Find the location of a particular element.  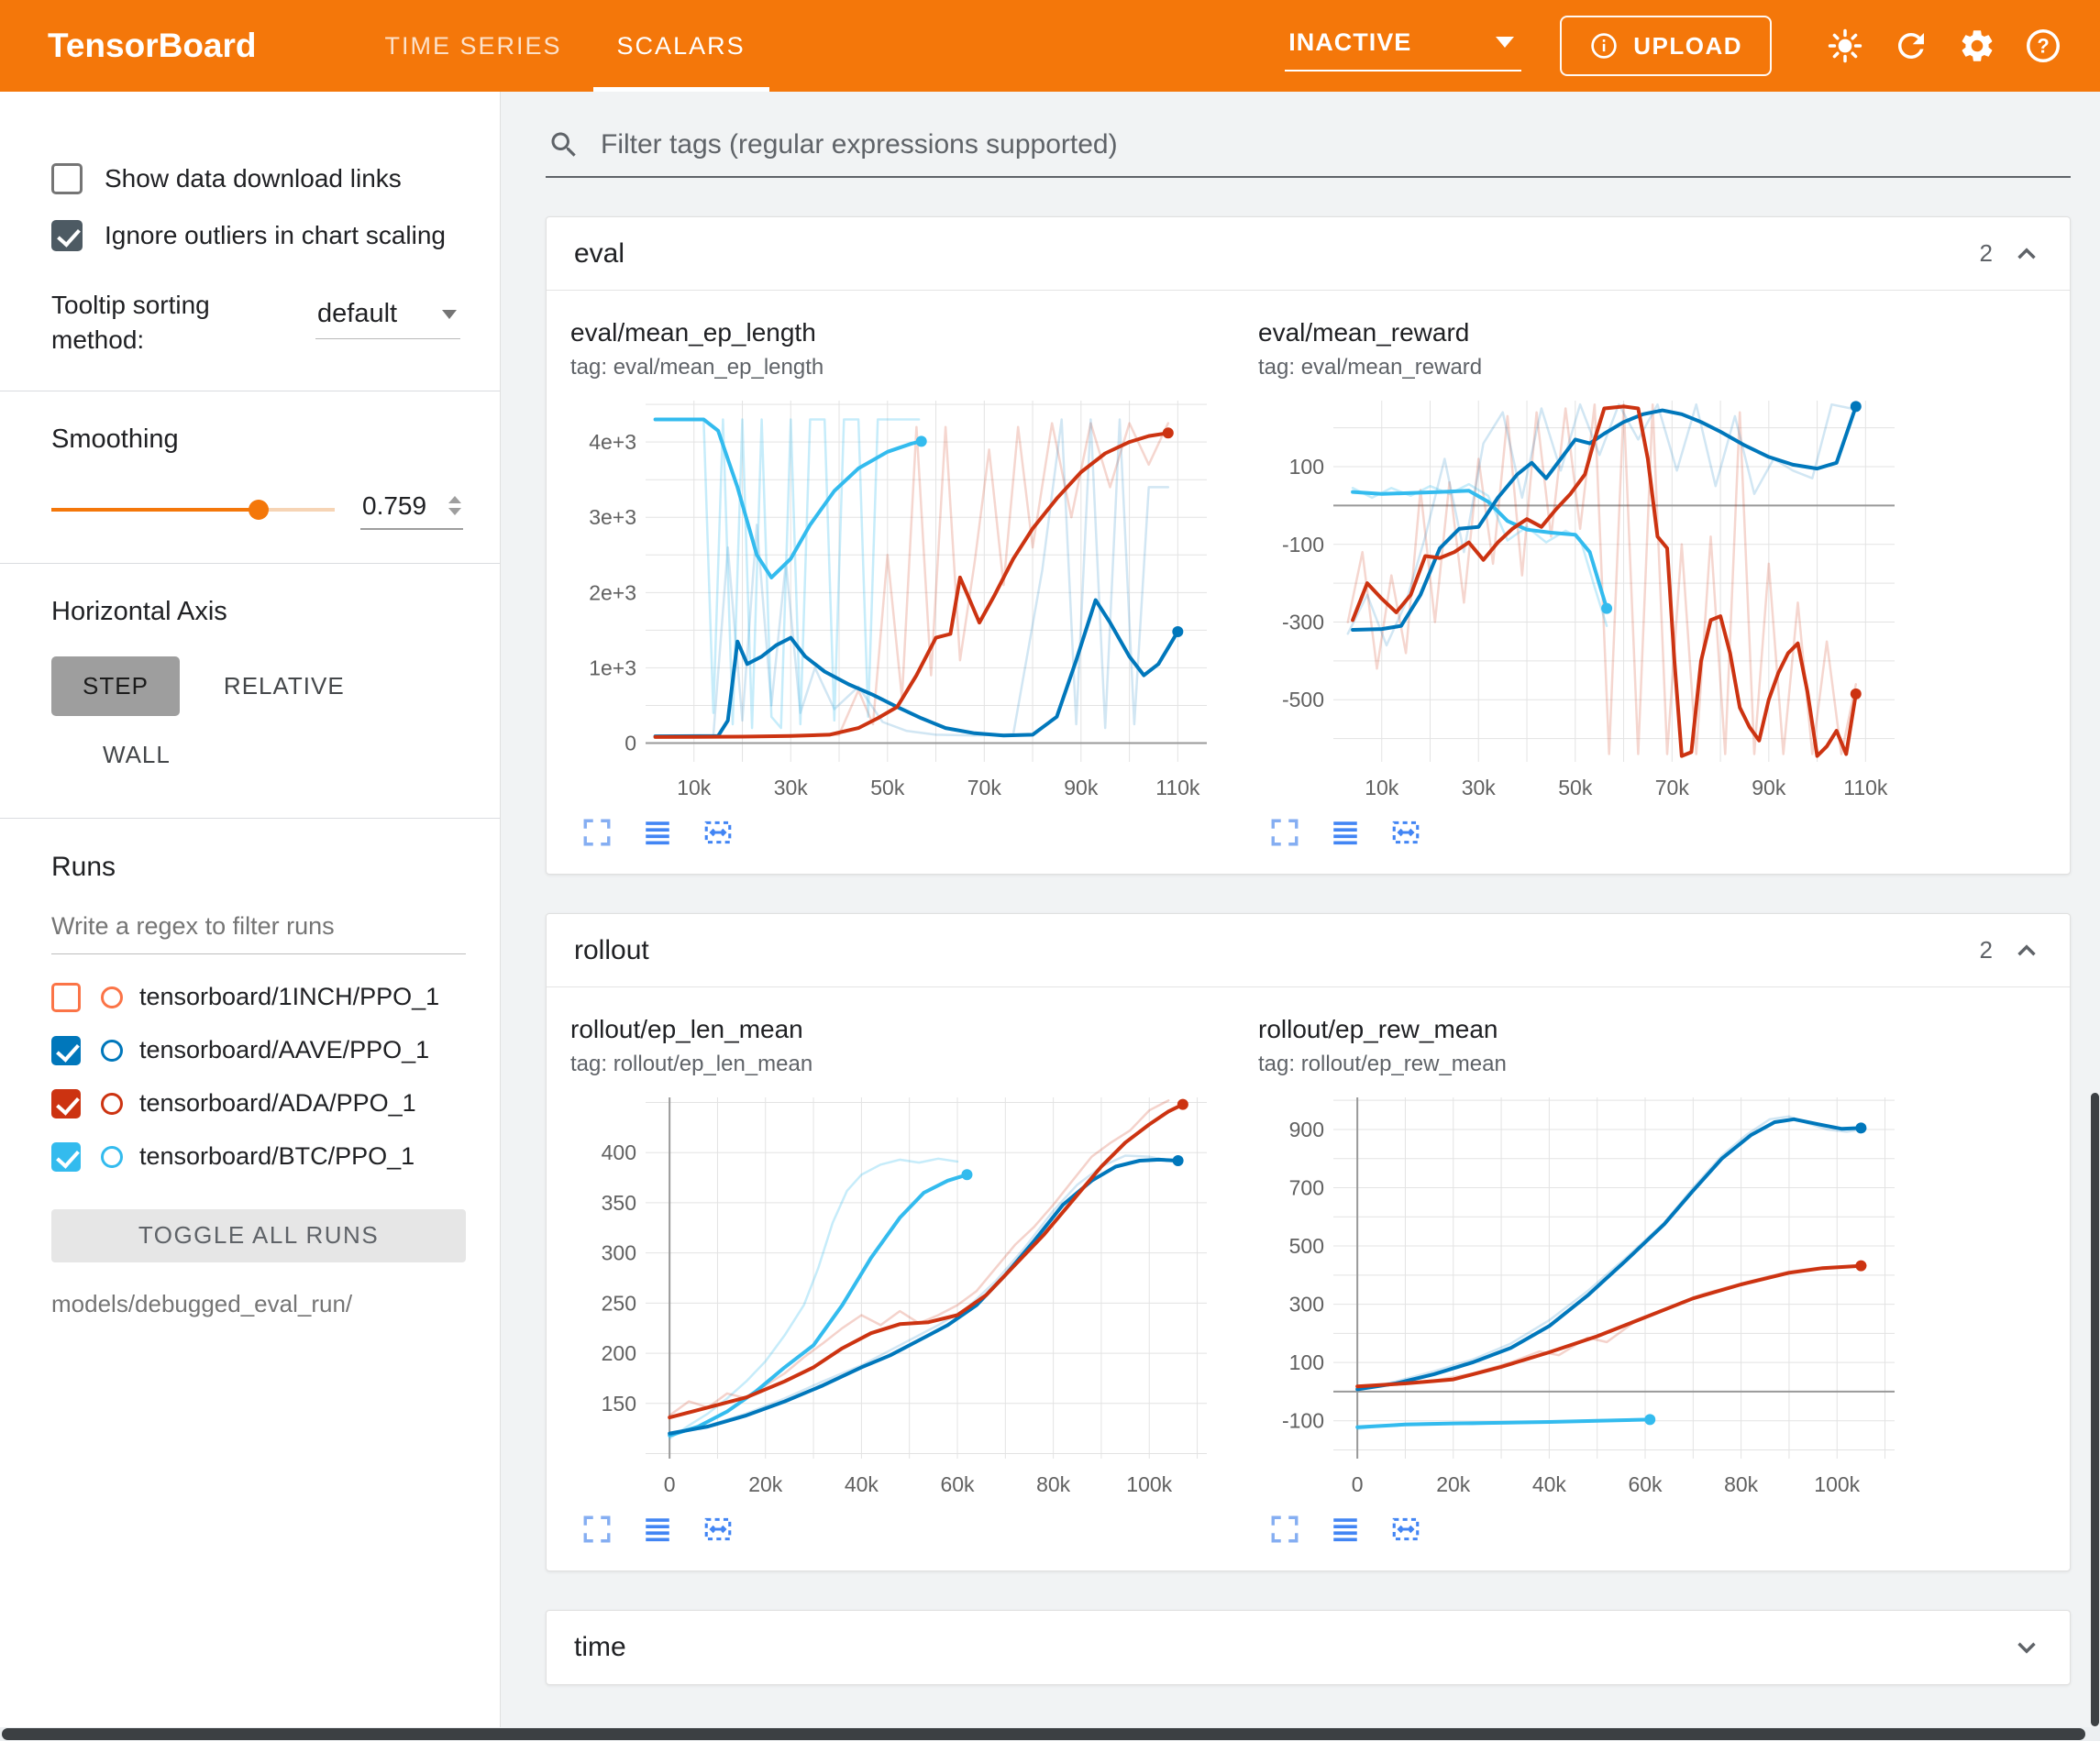

run-item-btc: tensorboard/BTC/PPO_1 is located at coordinates (257, 1157).